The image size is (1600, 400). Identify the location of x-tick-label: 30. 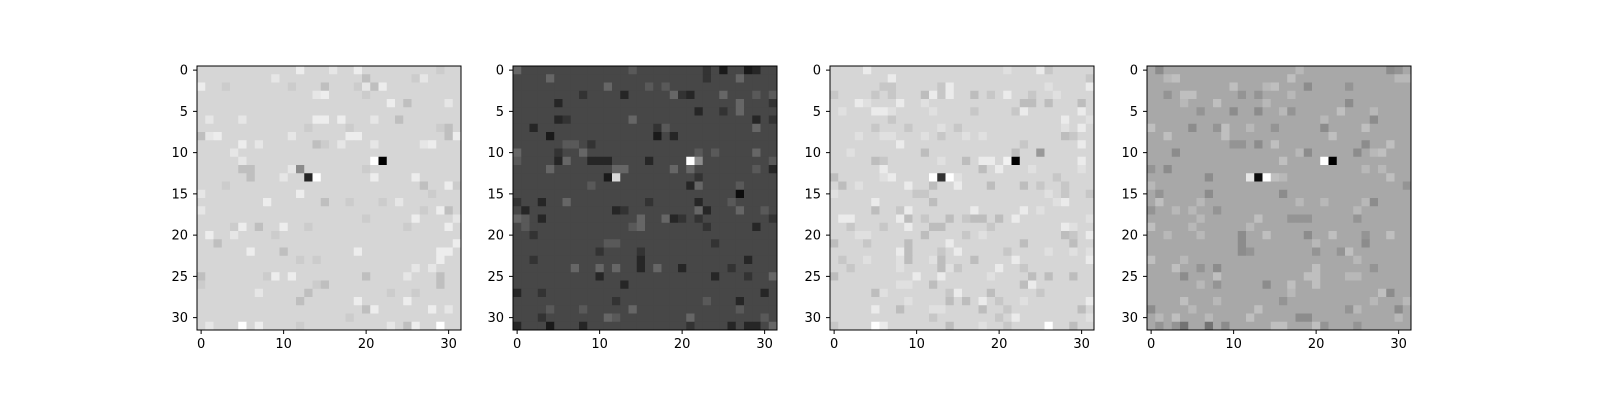
(1398, 344).